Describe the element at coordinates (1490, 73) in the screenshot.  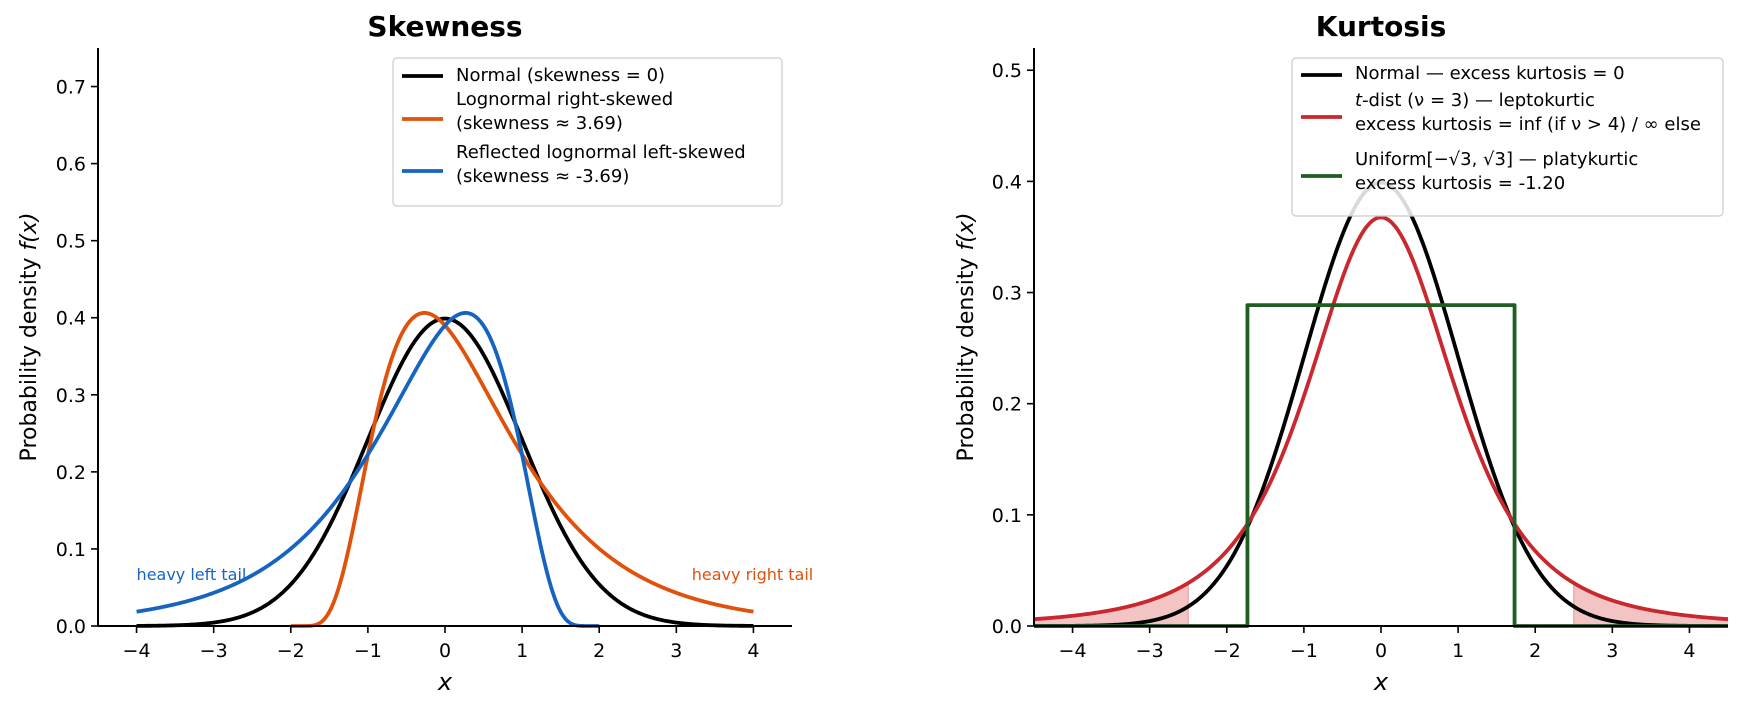
I see `legend-label: Normal — excess kurtosis = 0` at that location.